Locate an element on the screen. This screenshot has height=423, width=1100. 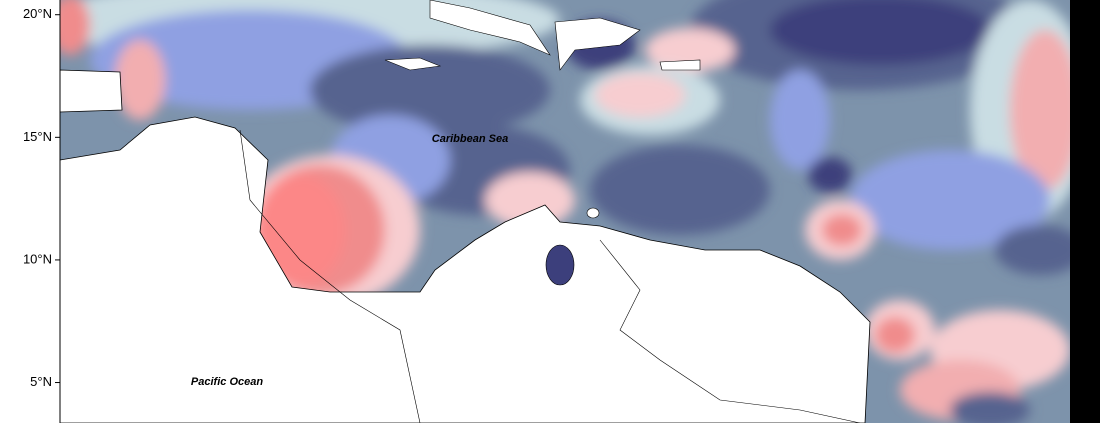
place-label: Pacific Ocean is located at coordinates (227, 382).